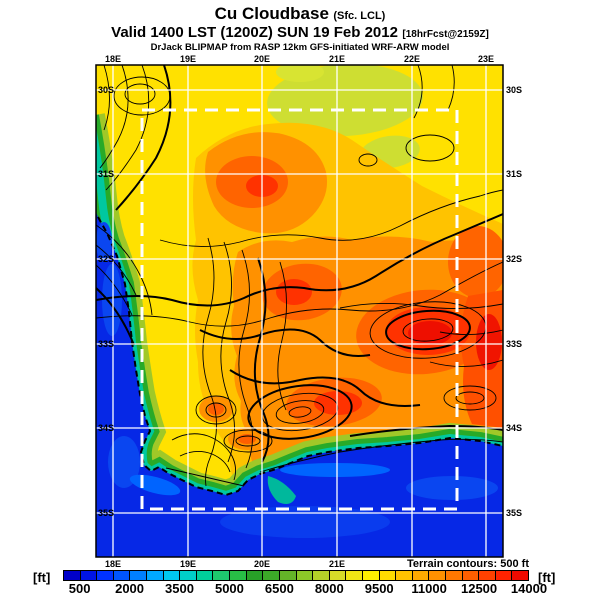 The height and width of the screenshot is (600, 600). Describe the element at coordinates (514, 174) in the screenshot. I see `lat-label-right: 31S` at that location.